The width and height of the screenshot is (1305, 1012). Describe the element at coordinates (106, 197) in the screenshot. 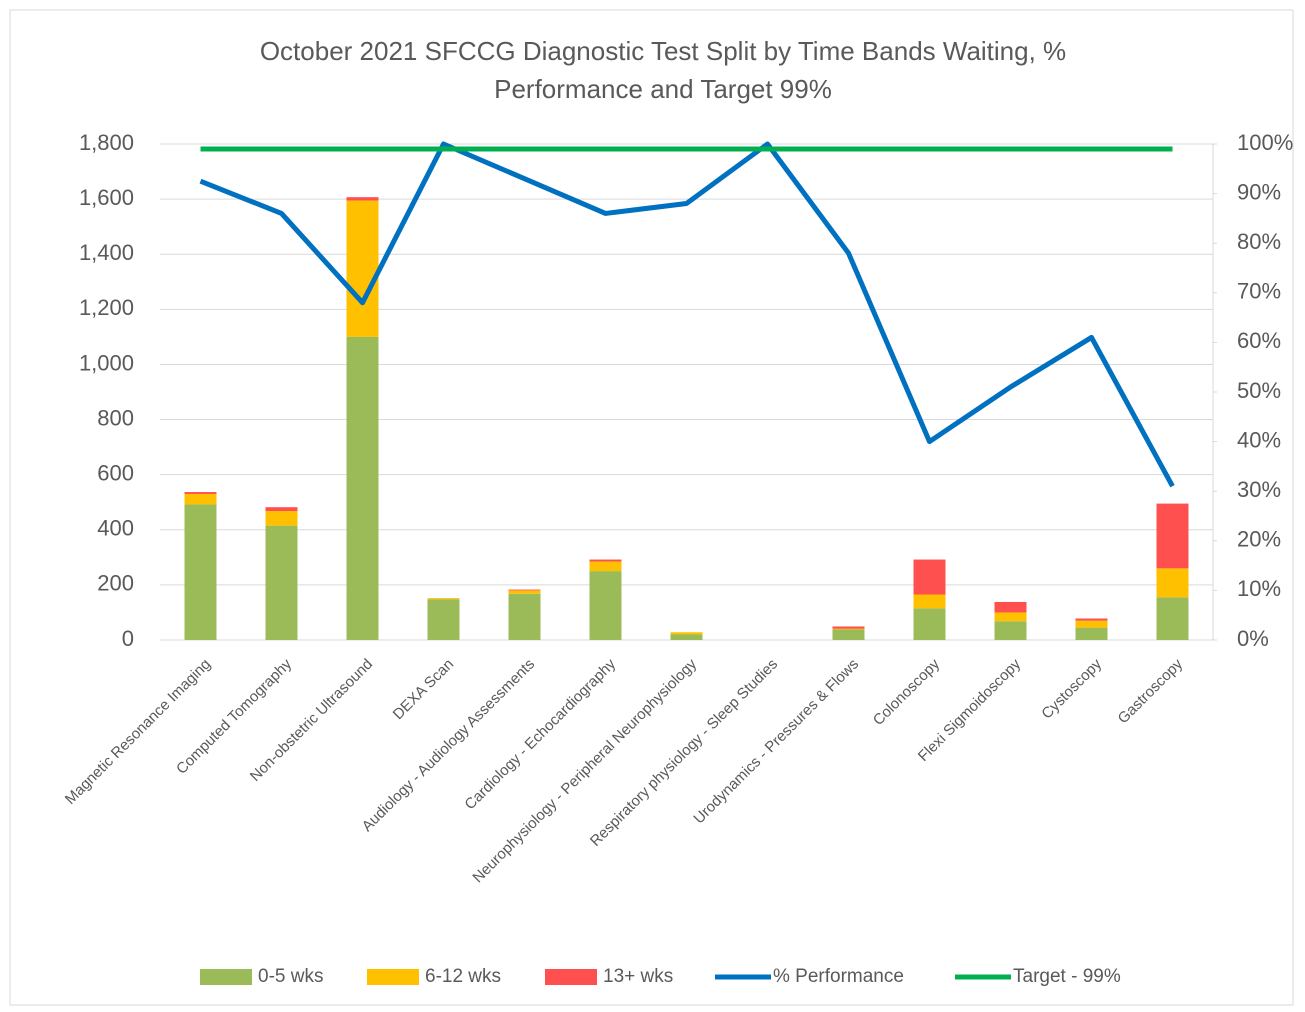

I see `y-tick-label: 1,600` at that location.